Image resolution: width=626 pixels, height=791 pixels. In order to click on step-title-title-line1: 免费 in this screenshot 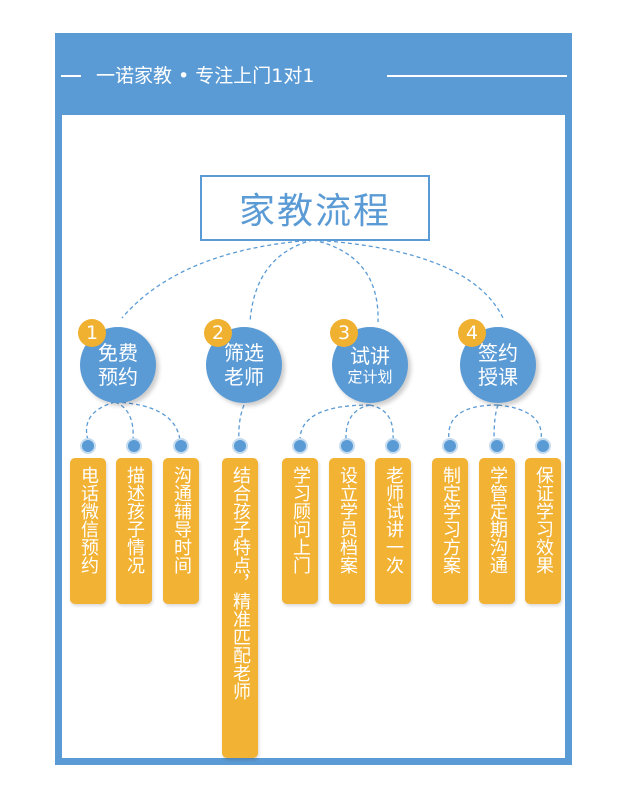, I will do `click(118, 353)`.